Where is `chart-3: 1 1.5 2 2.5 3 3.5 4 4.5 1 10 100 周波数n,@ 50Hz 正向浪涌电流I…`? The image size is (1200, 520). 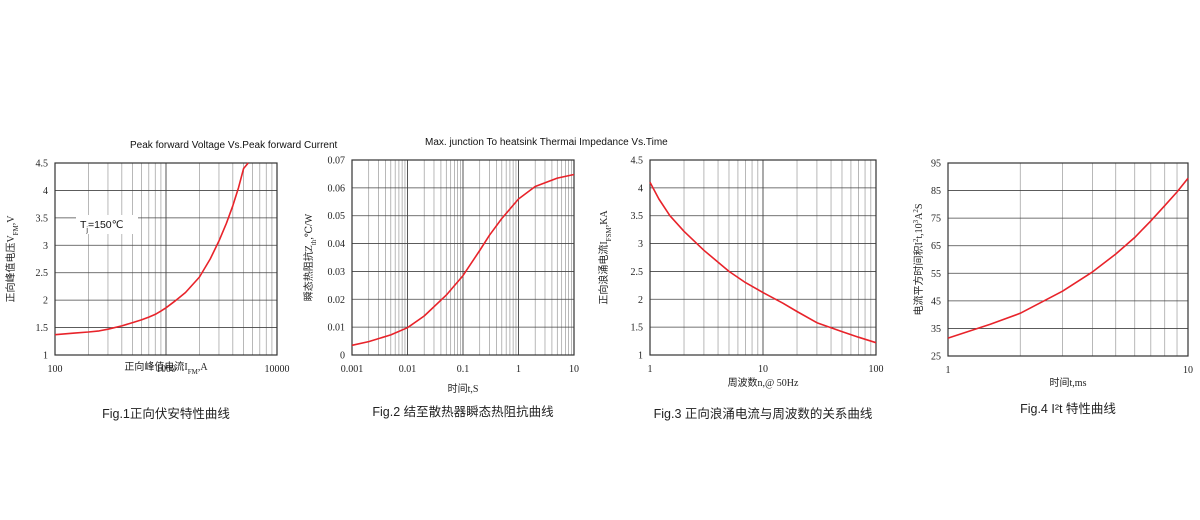
chart-3: 1 1.5 2 2.5 3 3.5 4 4.5 1 10 100 周波数n,@ 50Hz 正向浪涌电流I… is located at coordinates (740, 289).